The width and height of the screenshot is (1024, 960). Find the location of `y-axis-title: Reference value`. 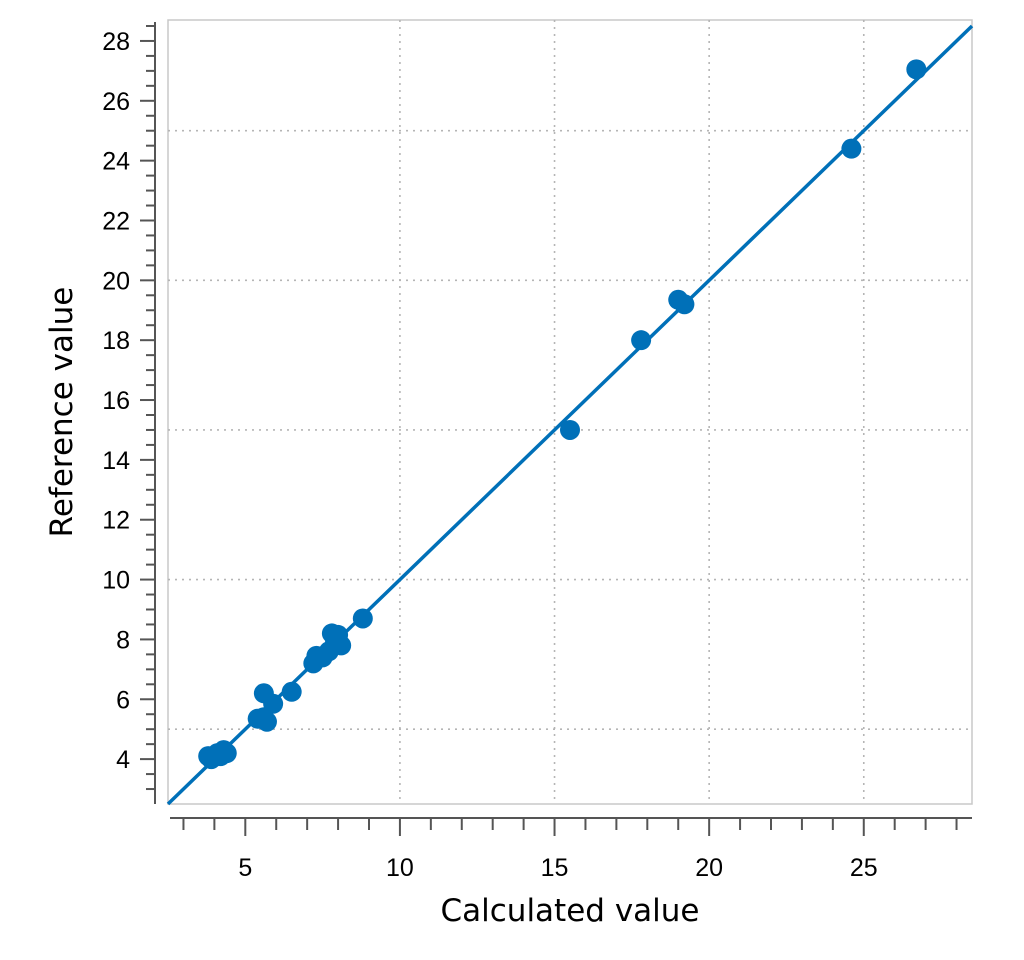

y-axis-title: Reference value is located at coordinates (62, 412).